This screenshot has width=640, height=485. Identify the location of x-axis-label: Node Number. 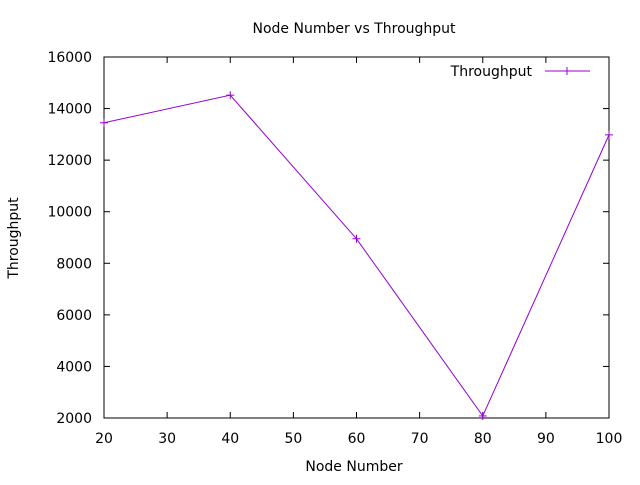
(353, 467).